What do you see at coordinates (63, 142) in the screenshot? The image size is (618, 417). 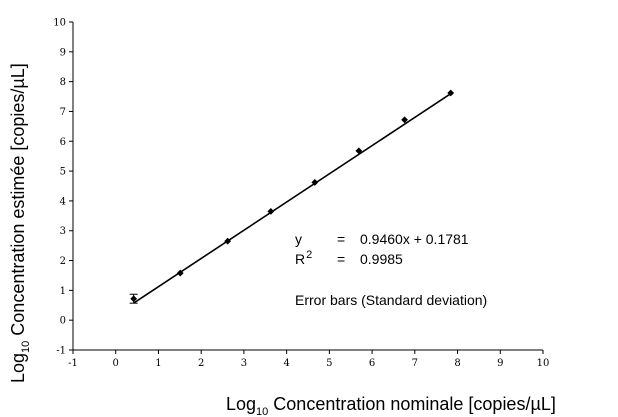 I see `y-tick-label: 6` at bounding box center [63, 142].